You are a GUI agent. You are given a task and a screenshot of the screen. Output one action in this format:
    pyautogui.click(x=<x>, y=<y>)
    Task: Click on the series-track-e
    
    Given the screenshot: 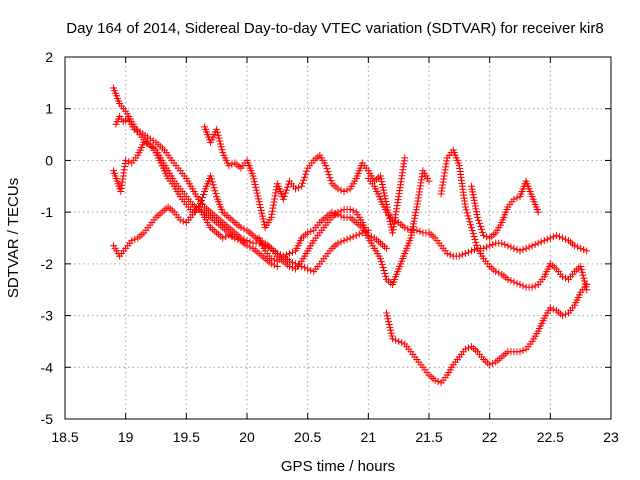 What is the action you would take?
    pyautogui.click(x=305, y=180)
    